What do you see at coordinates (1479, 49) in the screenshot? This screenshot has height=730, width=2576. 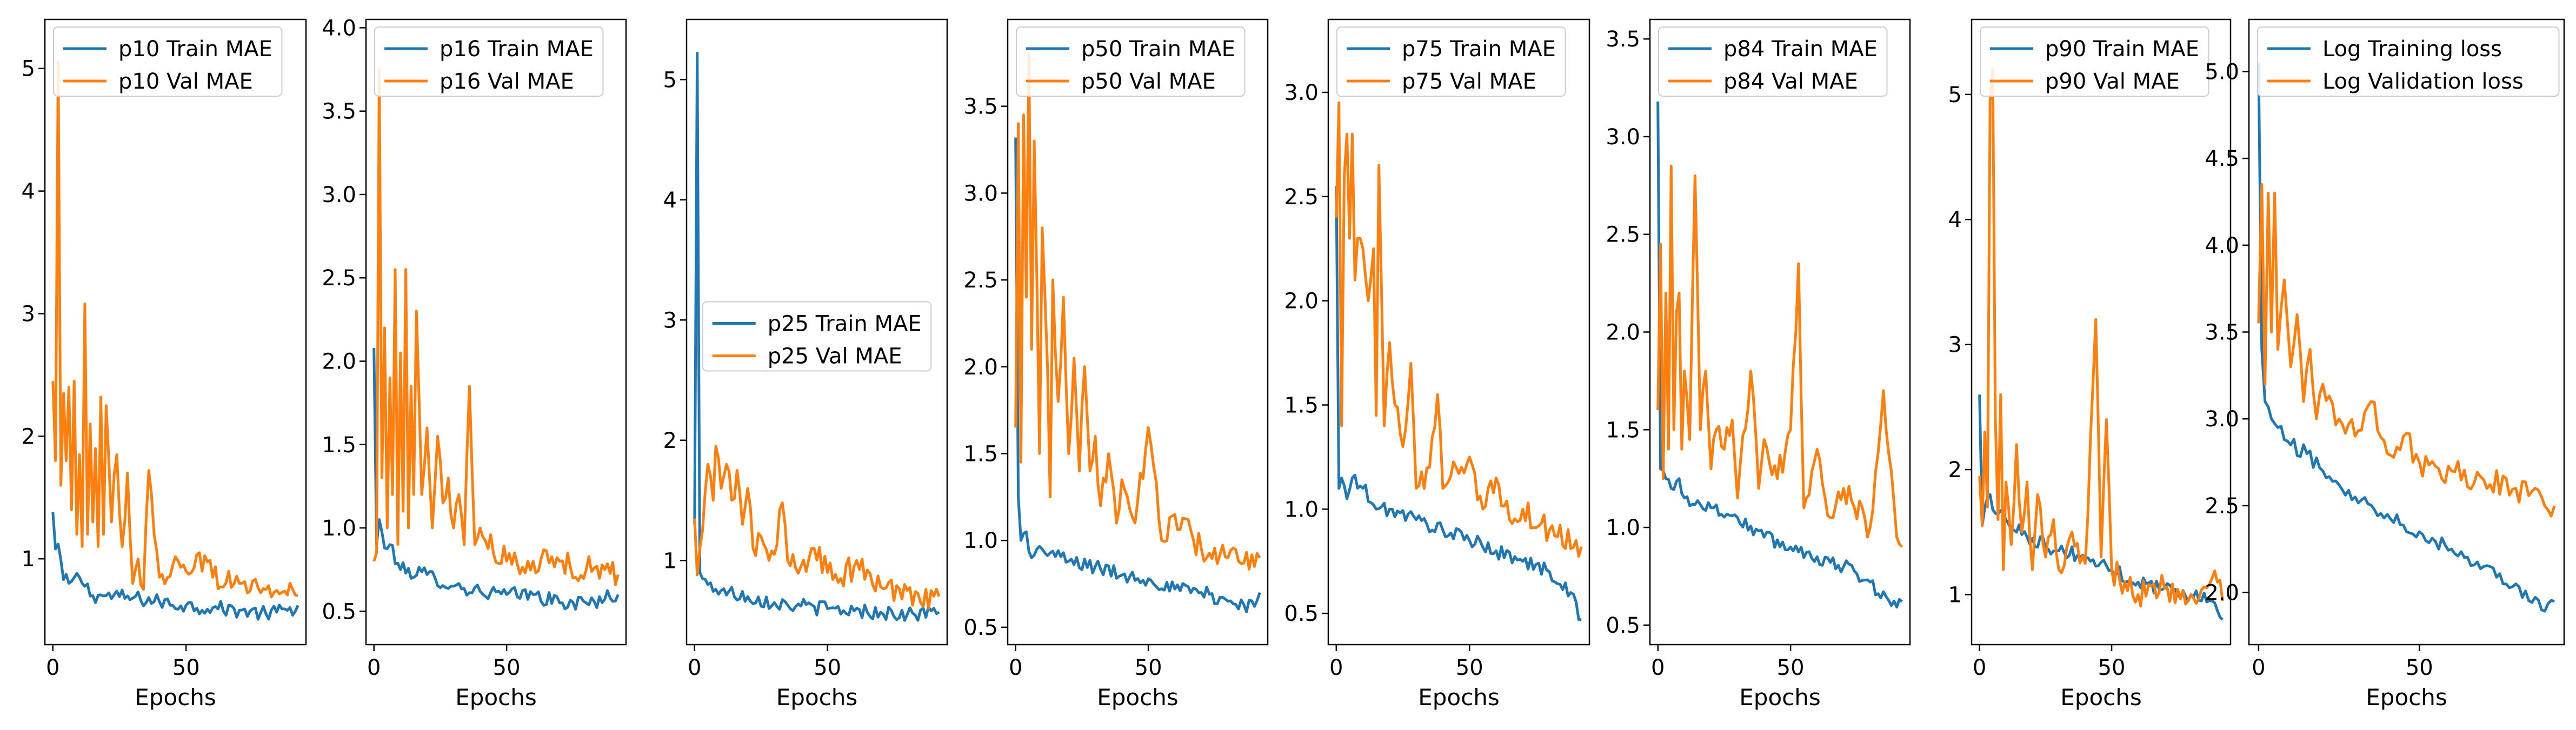 I see `legend-label: p75 Train MAE` at bounding box center [1479, 49].